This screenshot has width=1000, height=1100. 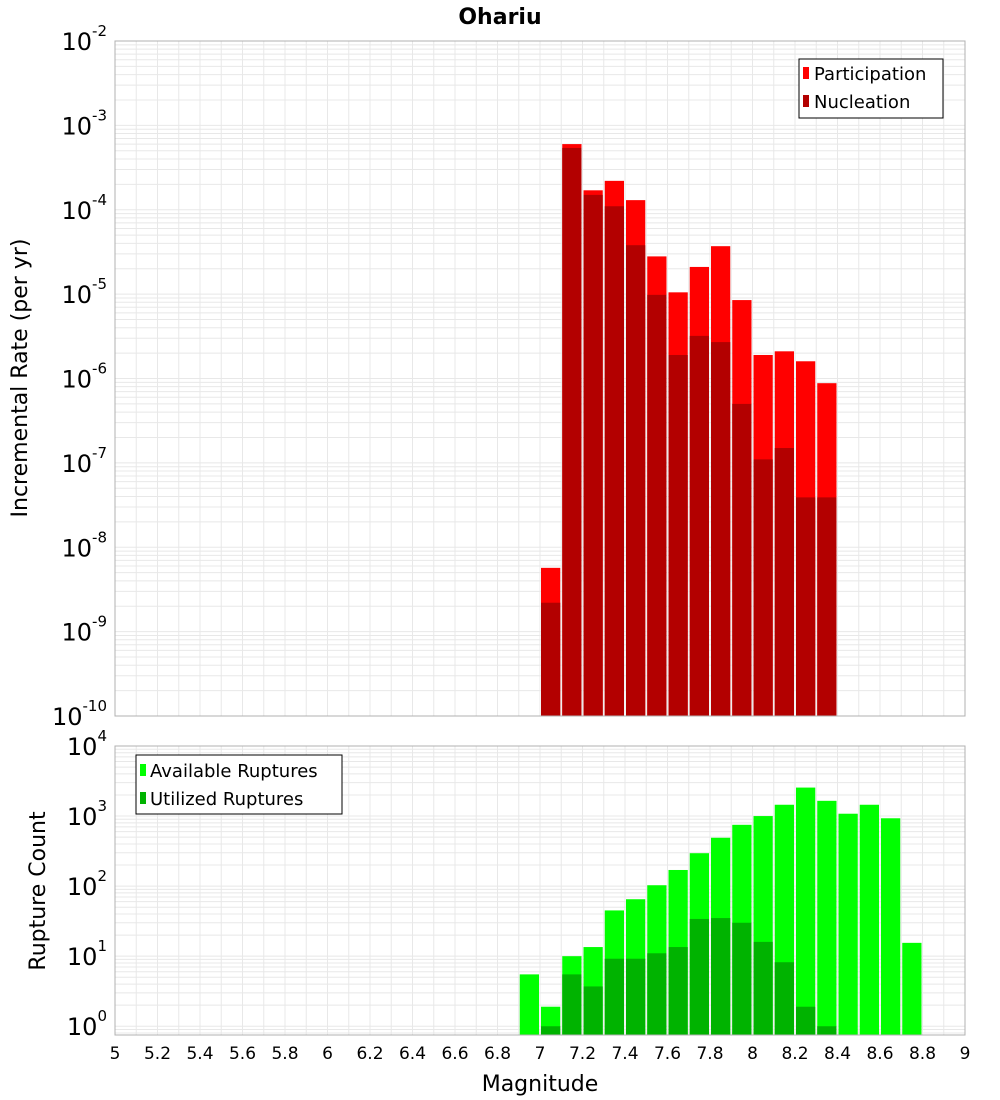 What do you see at coordinates (157, 1054) in the screenshot?
I see `x-tick-label: 5.2` at bounding box center [157, 1054].